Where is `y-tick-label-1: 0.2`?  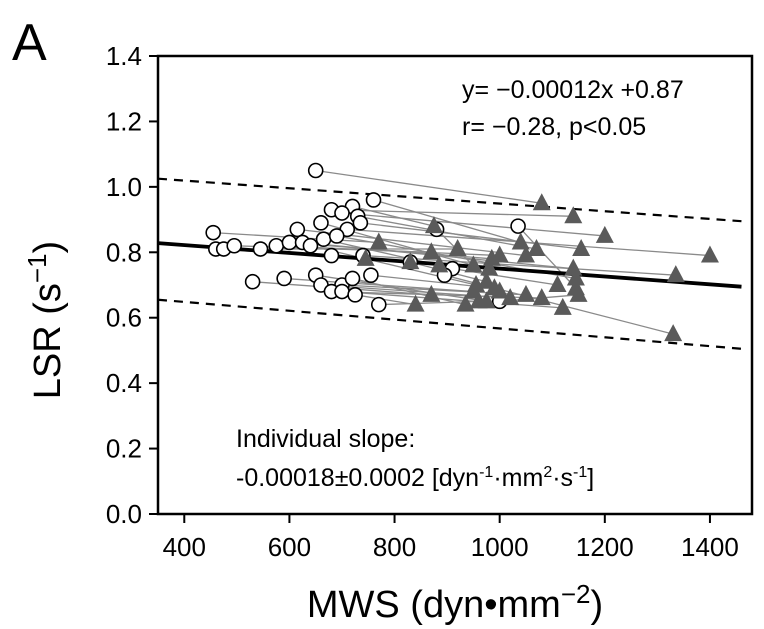
y-tick-label-1: 0.2 is located at coordinates (124, 449).